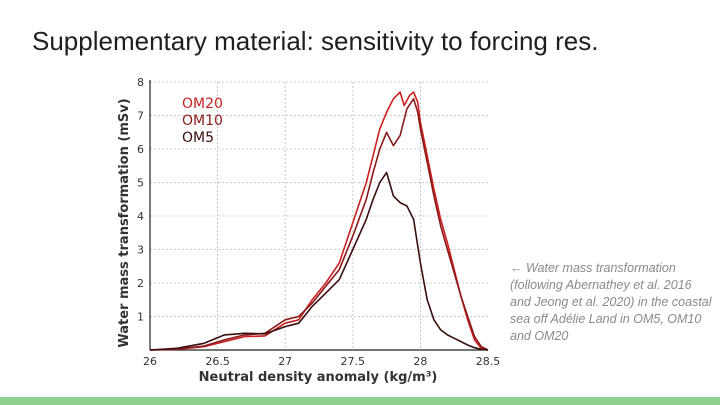 This screenshot has width=720, height=405. What do you see at coordinates (140, 149) in the screenshot?
I see `y-tick-label: 6` at bounding box center [140, 149].